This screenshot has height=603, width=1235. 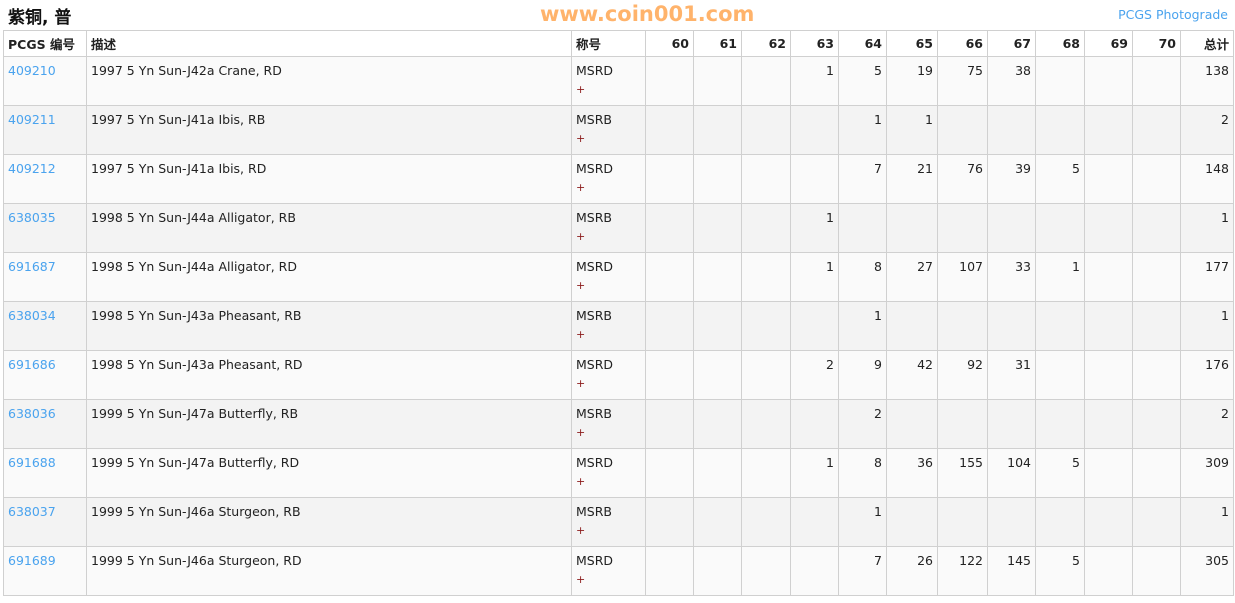 I want to click on pcgs-code-link: 638036, so click(x=32, y=413).